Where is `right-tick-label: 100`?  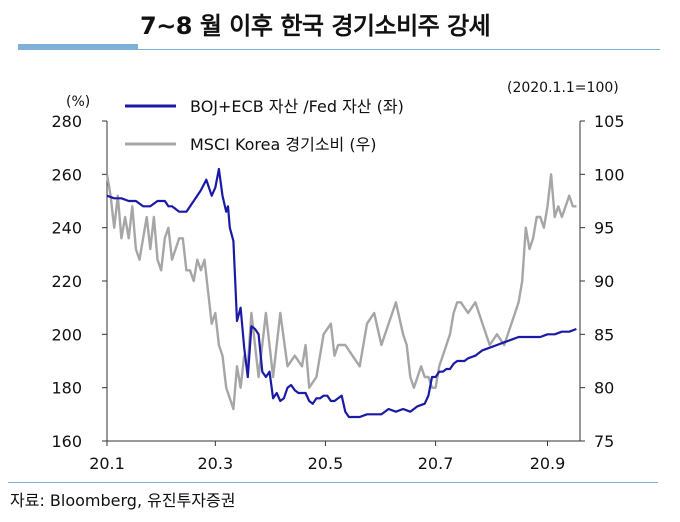 right-tick-label: 100 is located at coordinates (609, 174).